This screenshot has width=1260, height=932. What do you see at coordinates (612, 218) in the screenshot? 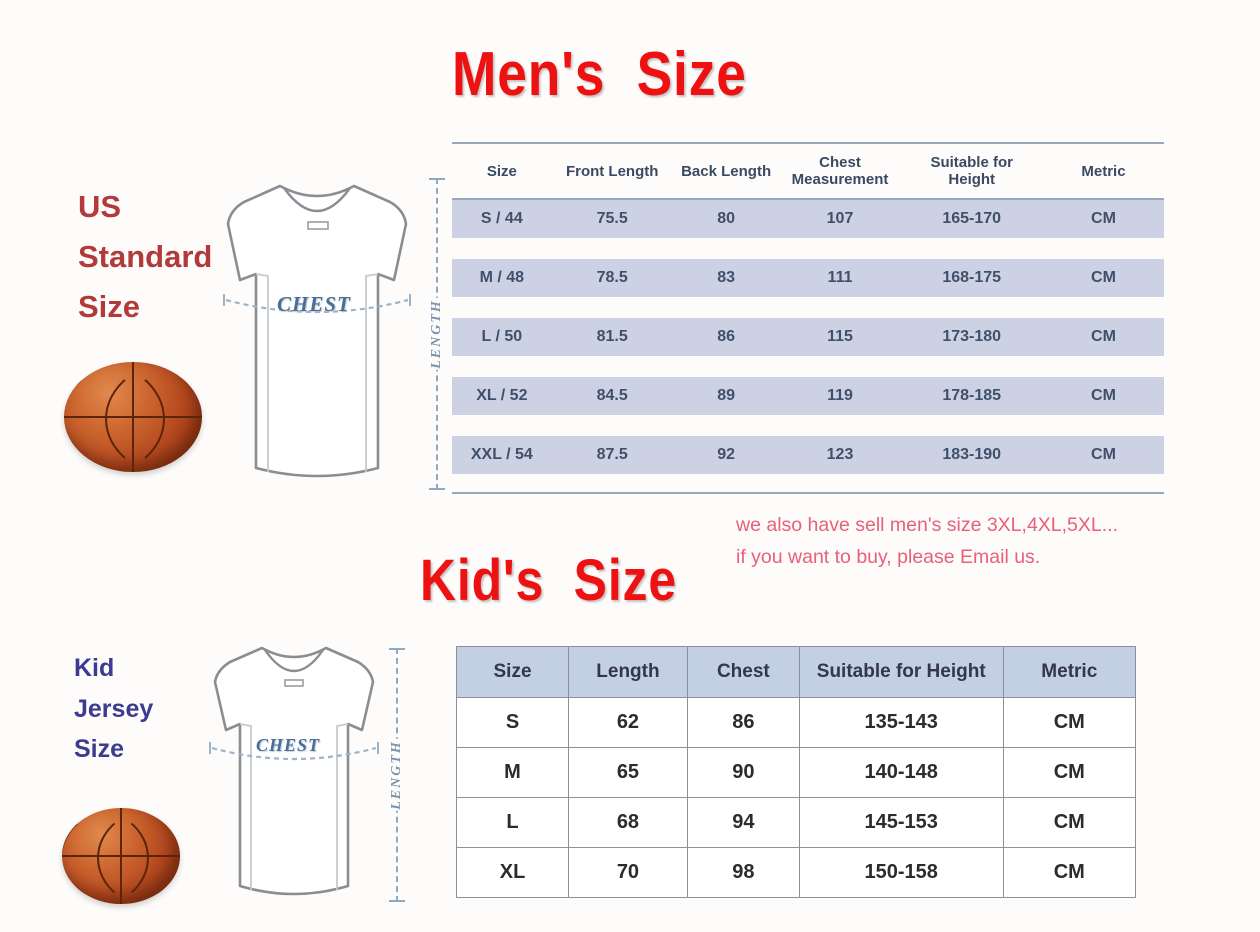
I see `cell-front: 75.5` at bounding box center [612, 218].